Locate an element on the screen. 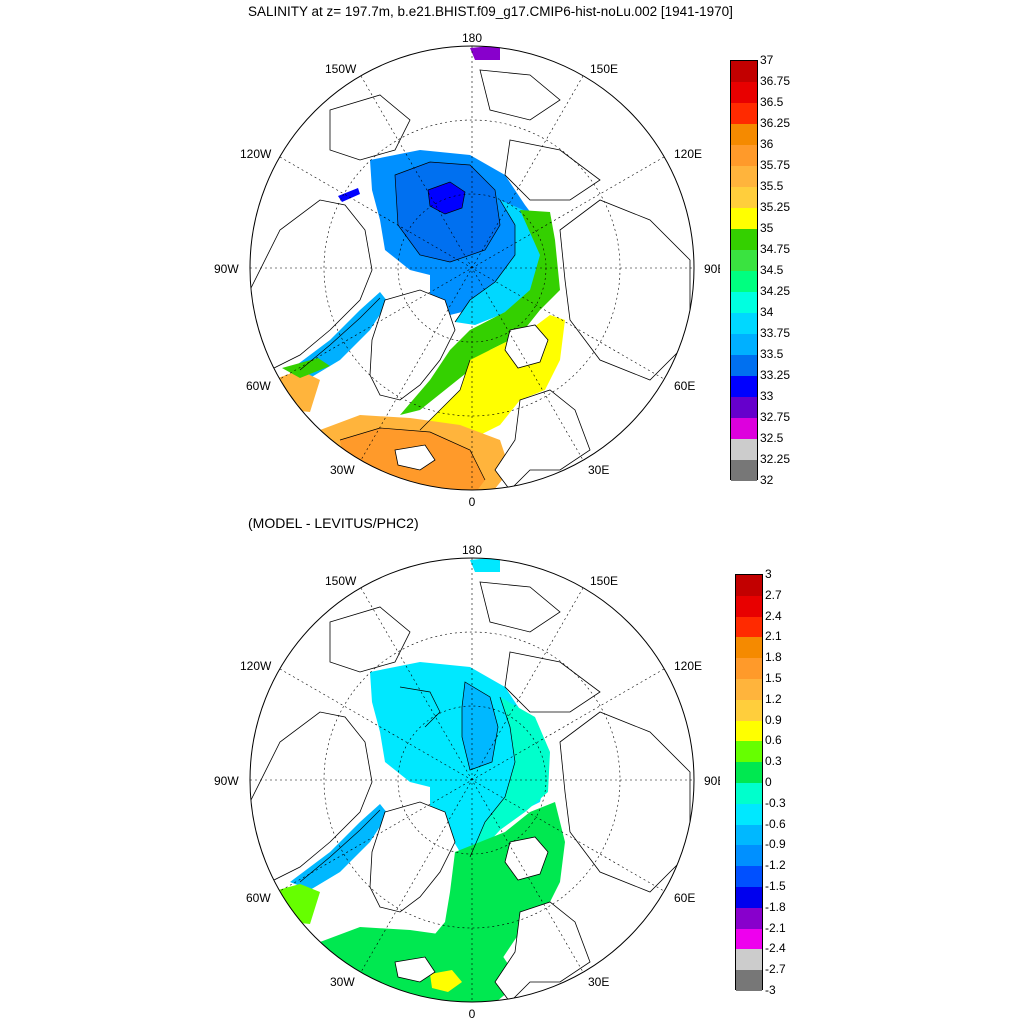 Image resolution: width=1024 pixels, height=1024 pixels. colorbar-label: -0.6 is located at coordinates (775, 823).